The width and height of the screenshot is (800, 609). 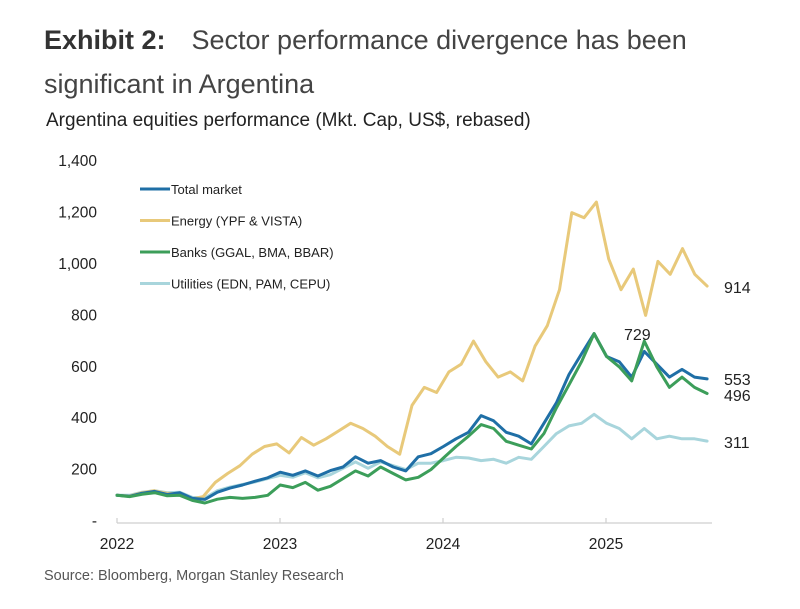 What do you see at coordinates (105, 40) in the screenshot?
I see `exhibit-number: Exhibit 2:` at bounding box center [105, 40].